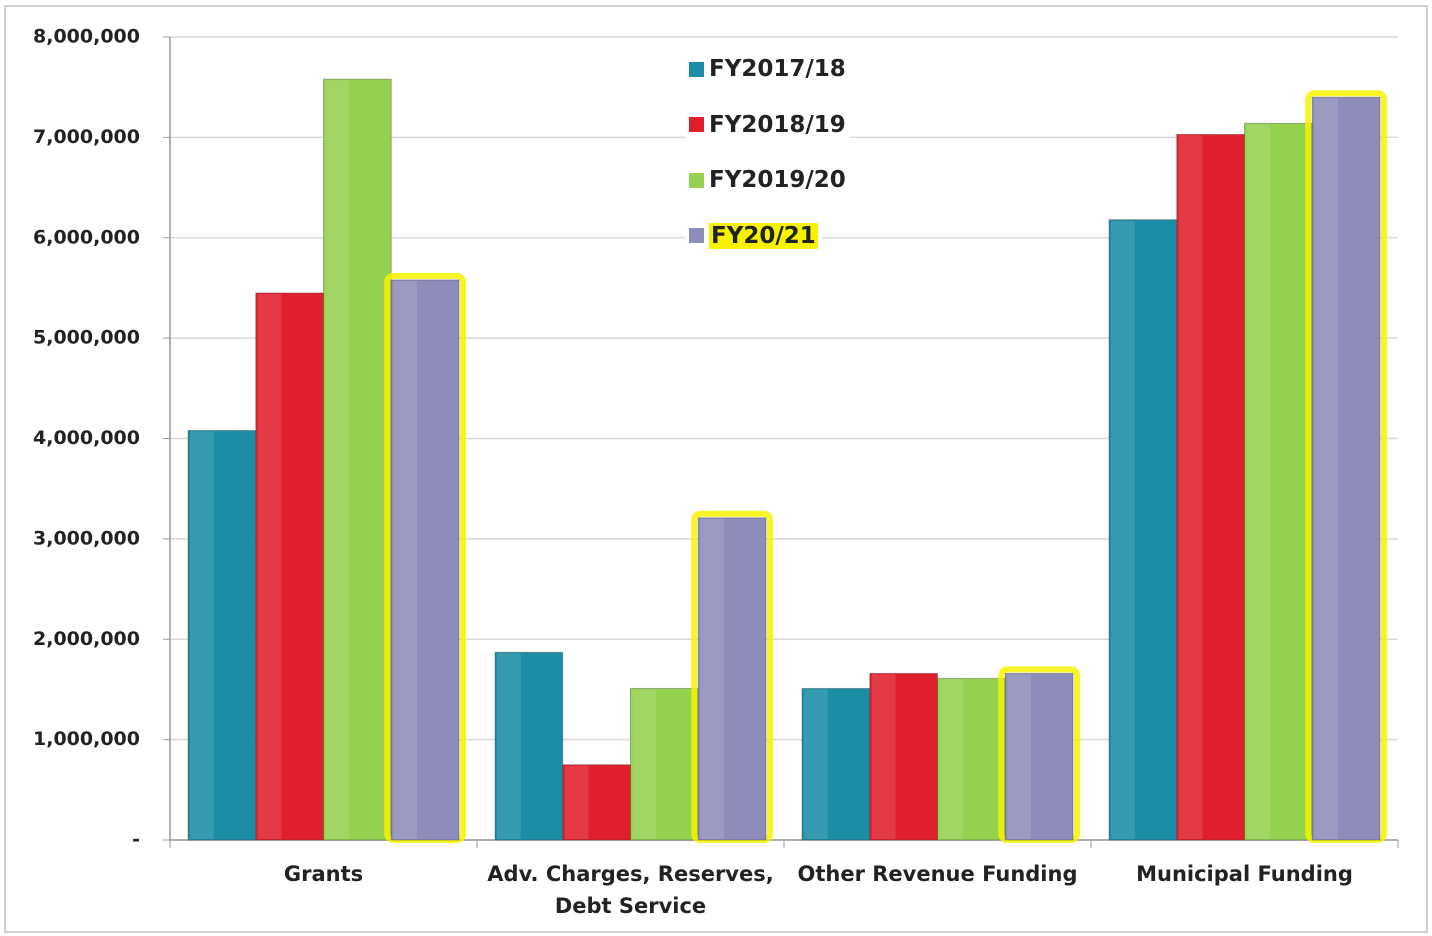 This screenshot has height=936, width=1432. I want to click on y-tick-label: 3,000,000, so click(86, 538).